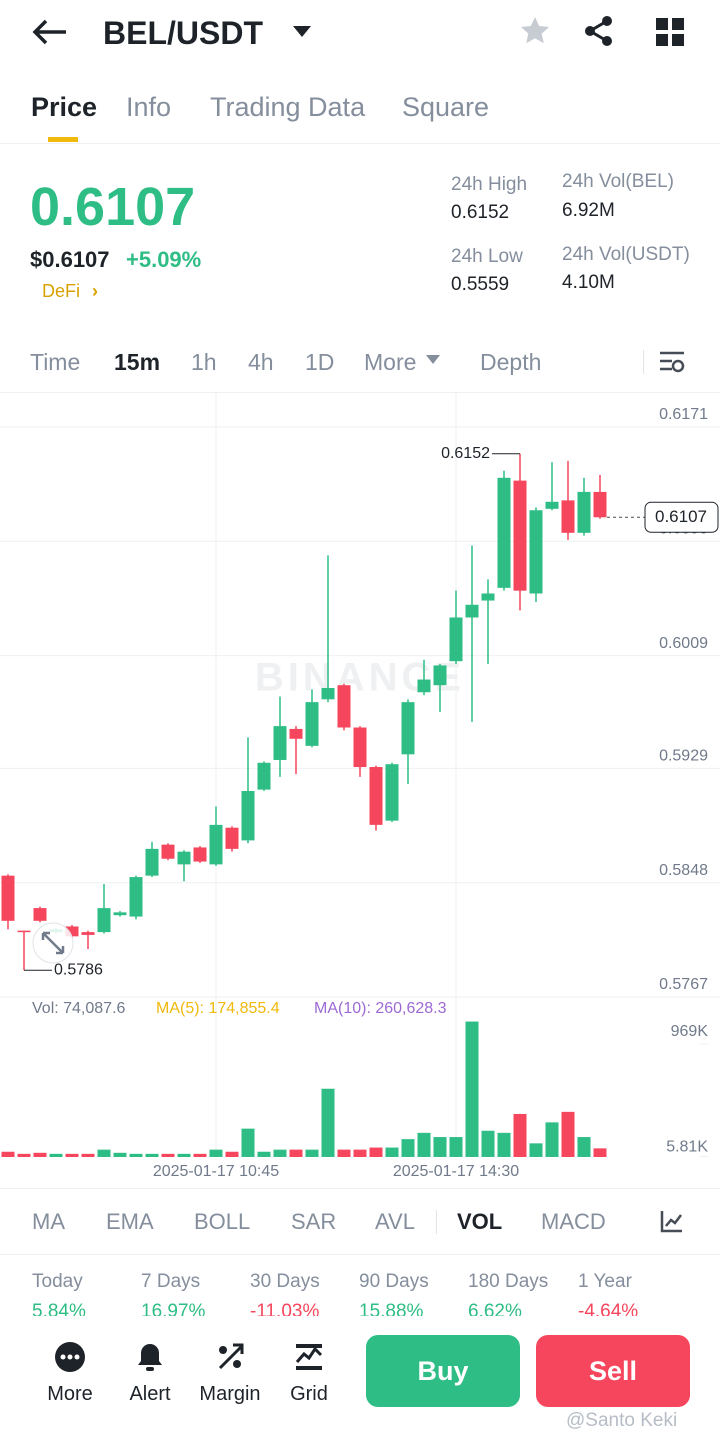 The width and height of the screenshot is (720, 1444). Describe the element at coordinates (48, 1221) in the screenshot. I see `indicator-tab: MA` at that location.